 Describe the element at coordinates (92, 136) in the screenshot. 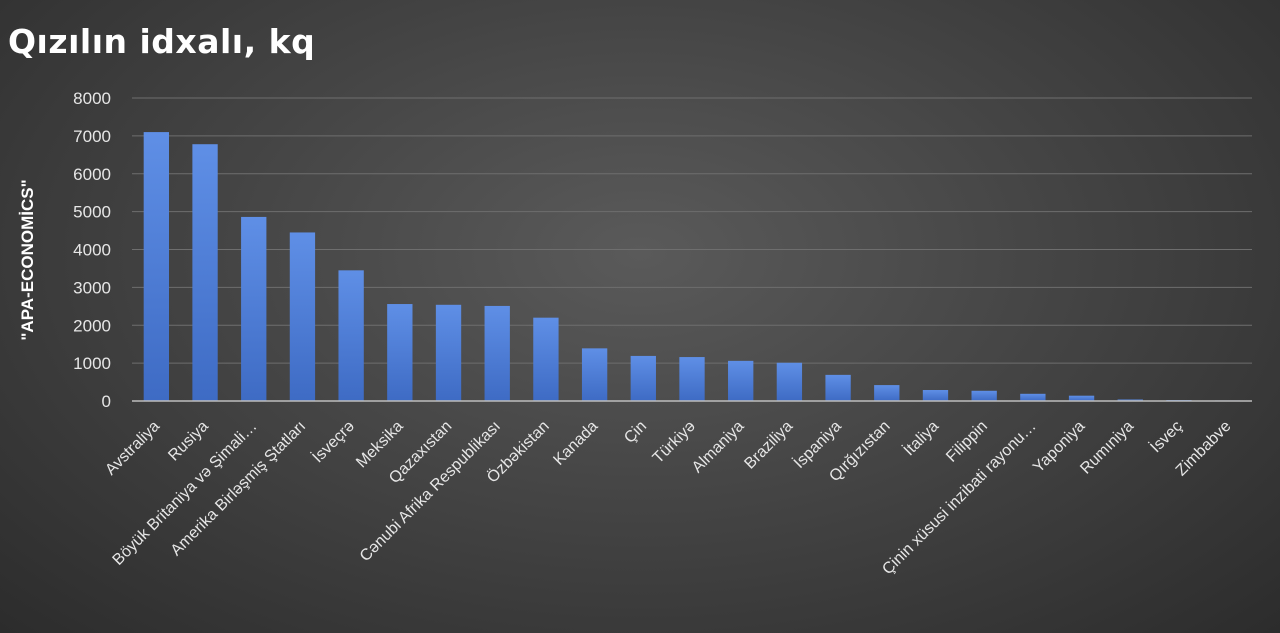

I see `y-tick-label: 7000` at that location.